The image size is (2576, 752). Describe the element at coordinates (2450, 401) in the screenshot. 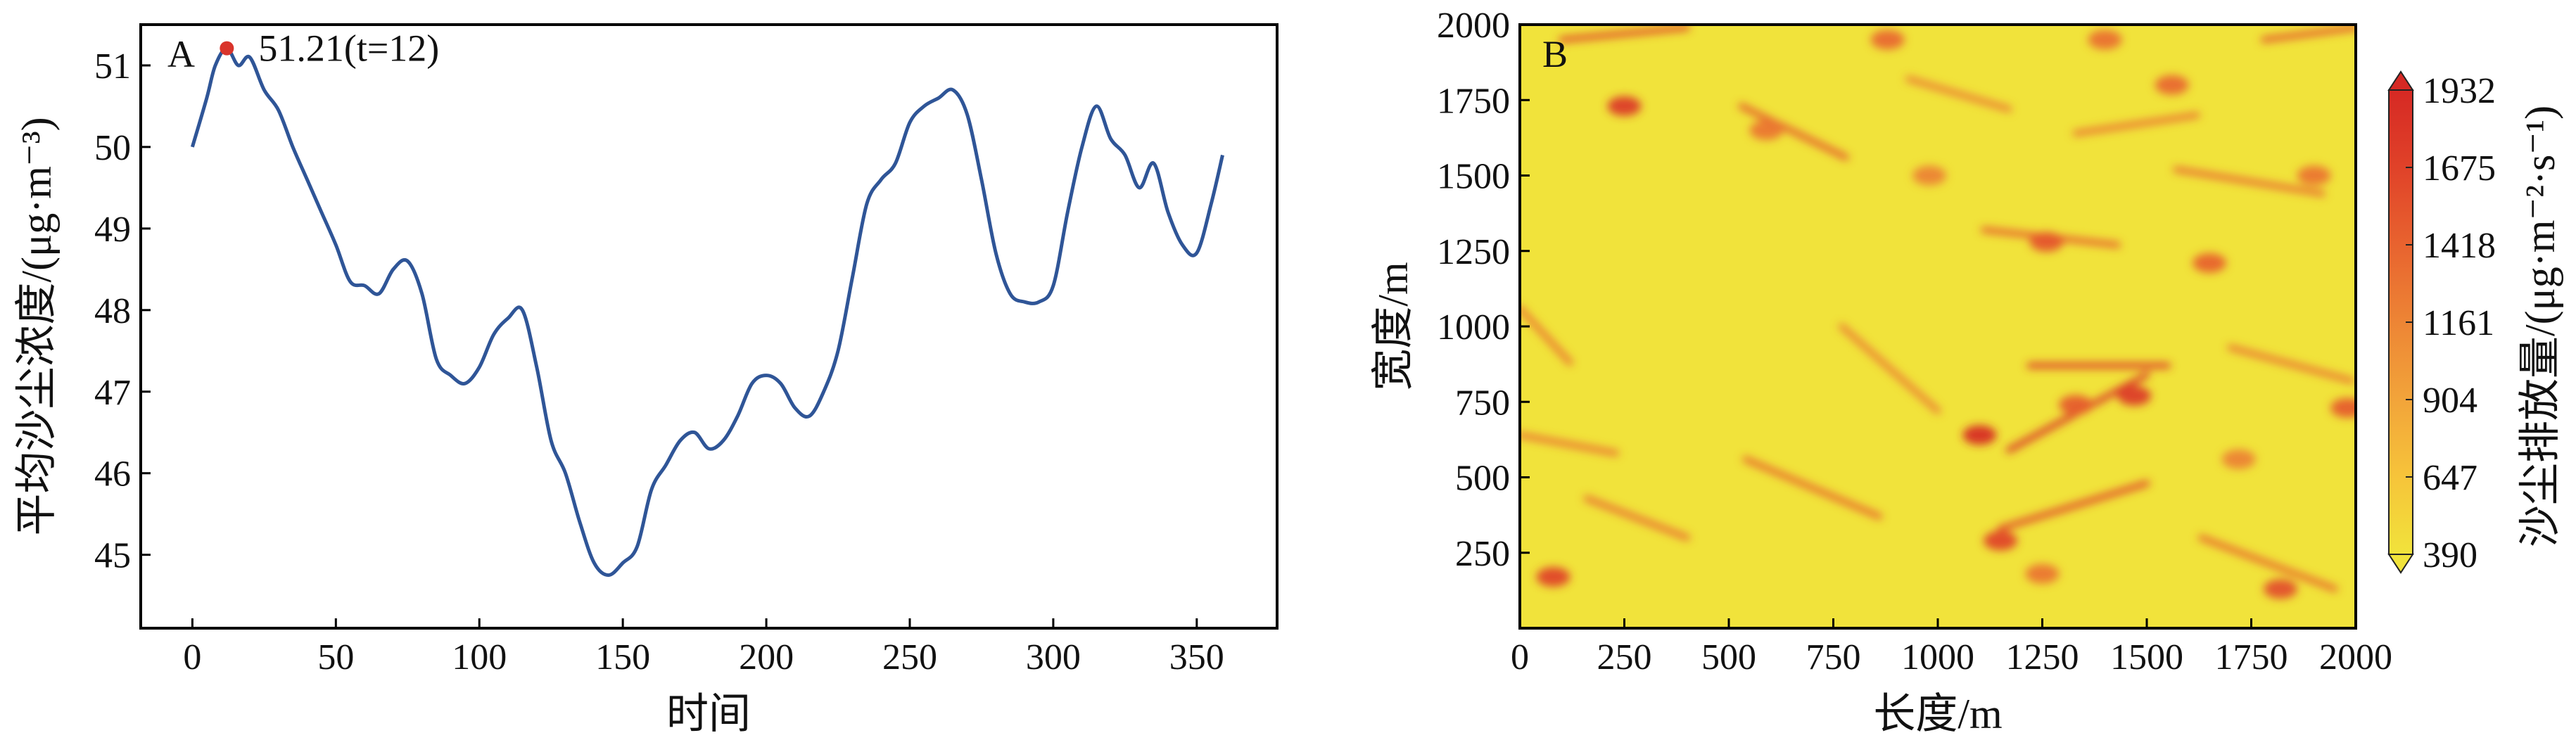

I see `colorbar-tick-label: 904` at that location.